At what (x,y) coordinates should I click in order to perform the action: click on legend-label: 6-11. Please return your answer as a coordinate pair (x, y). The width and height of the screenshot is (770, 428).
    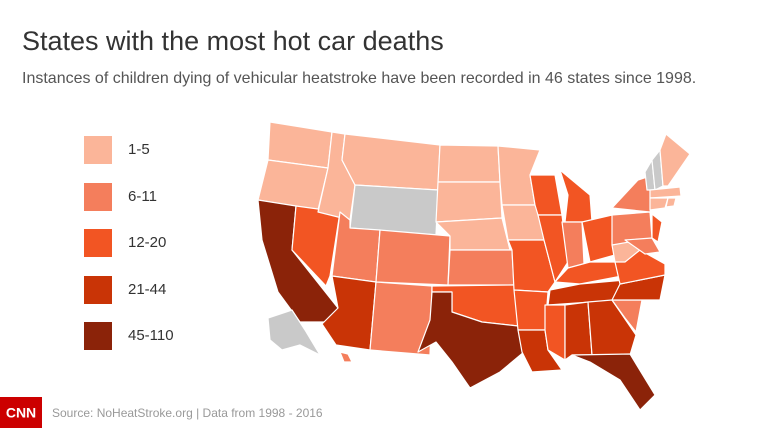
    Looking at the image, I should click on (142, 196).